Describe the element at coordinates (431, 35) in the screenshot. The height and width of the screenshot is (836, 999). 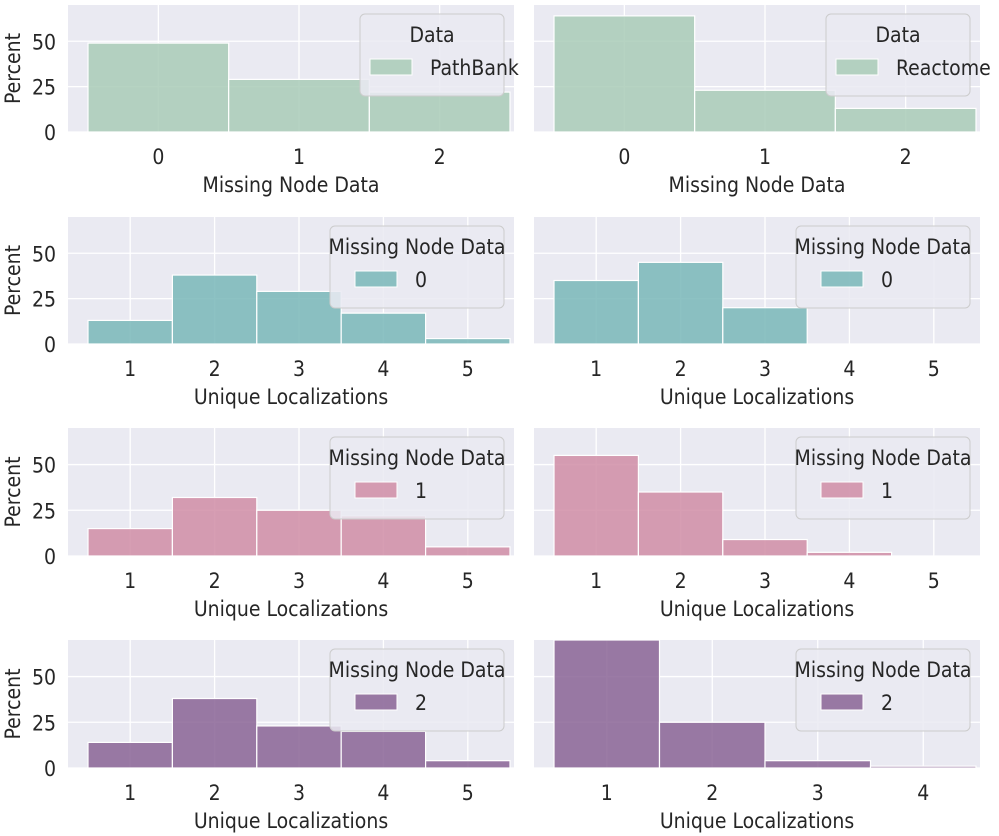
I see `legend-title: Data` at that location.